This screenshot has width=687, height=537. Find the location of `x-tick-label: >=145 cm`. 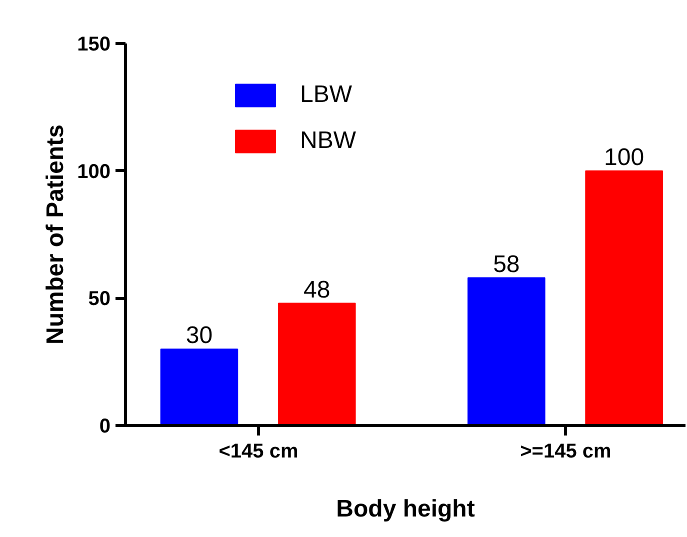

x-tick-label: >=145 cm is located at coordinates (566, 451).